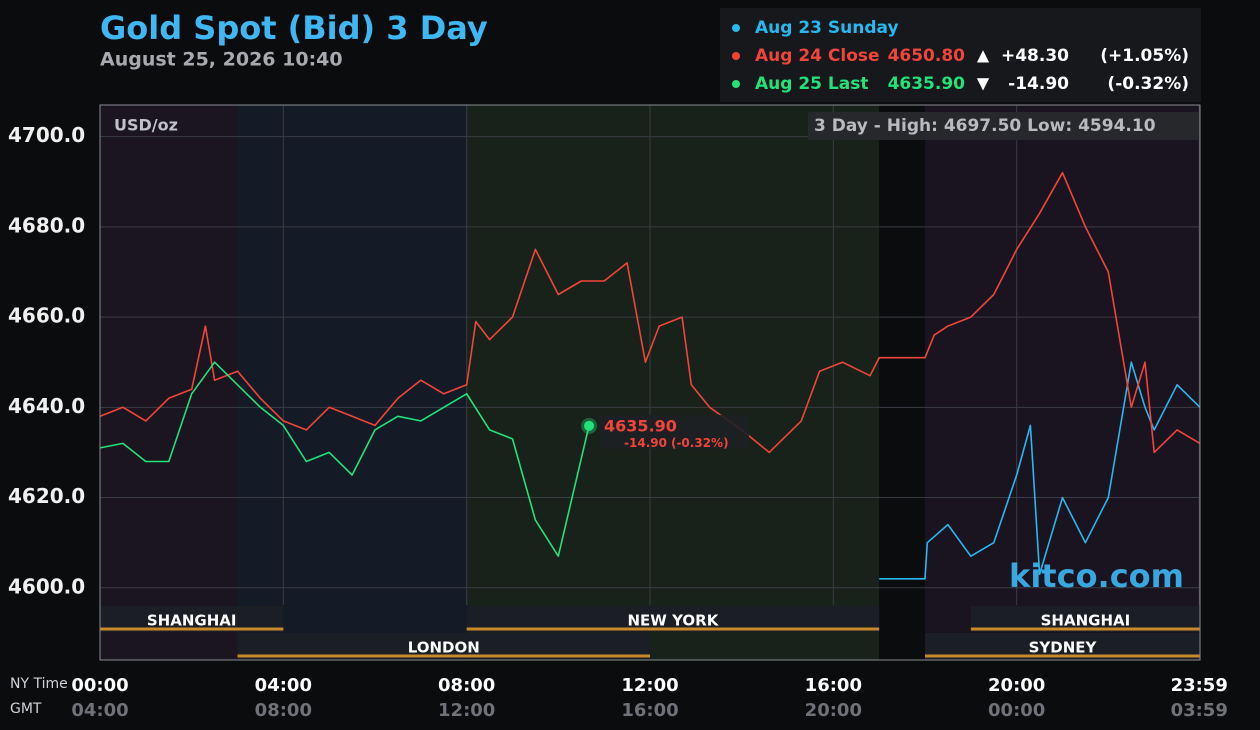 This screenshot has height=730, width=1260. Describe the element at coordinates (927, 56) in the screenshot. I see `legend-value: 4650.80` at that location.